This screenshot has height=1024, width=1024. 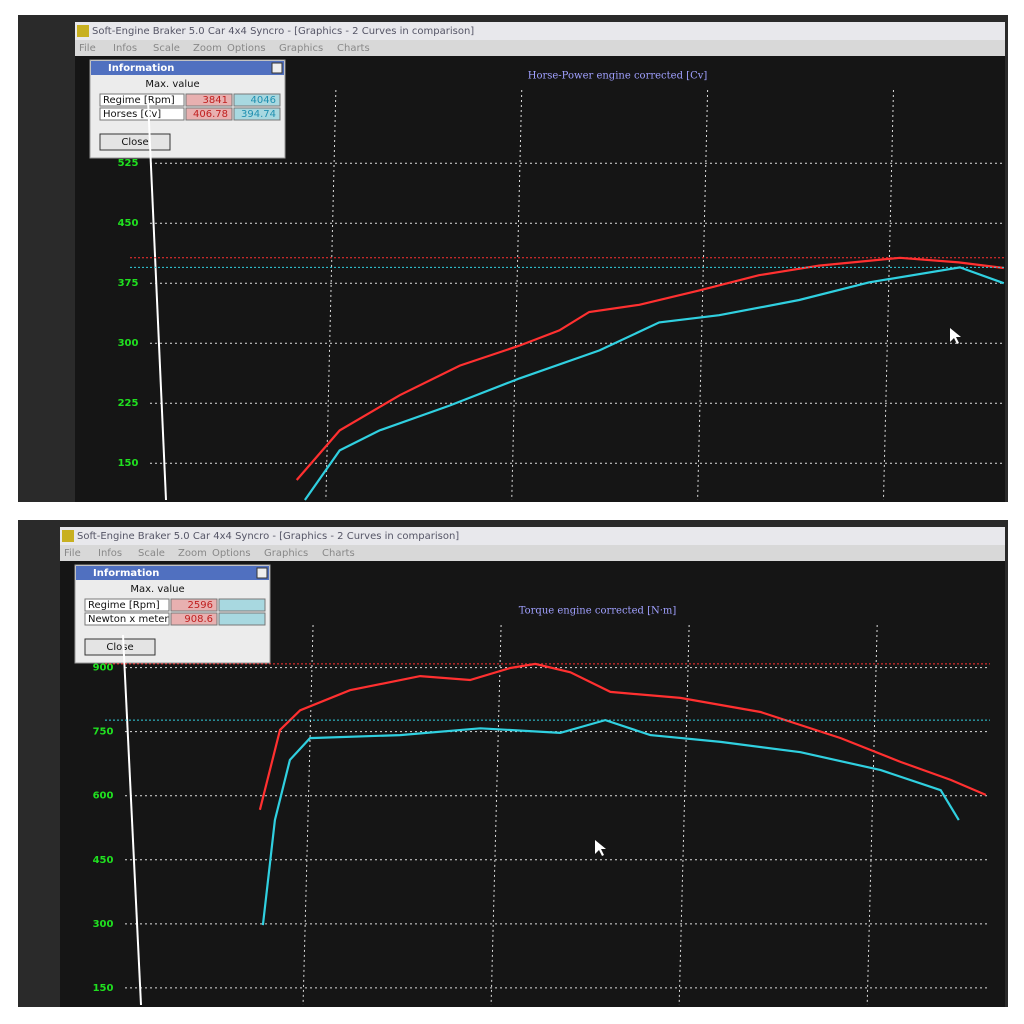 I want to click on max-value: 4046, so click(x=263, y=100).